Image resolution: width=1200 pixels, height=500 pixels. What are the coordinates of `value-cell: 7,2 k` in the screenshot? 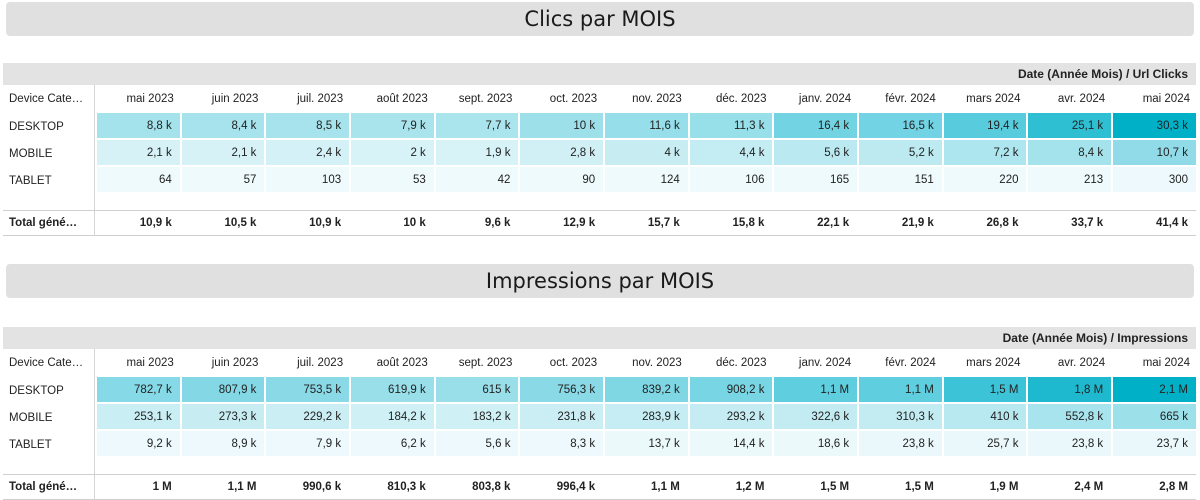 It's located at (984, 153).